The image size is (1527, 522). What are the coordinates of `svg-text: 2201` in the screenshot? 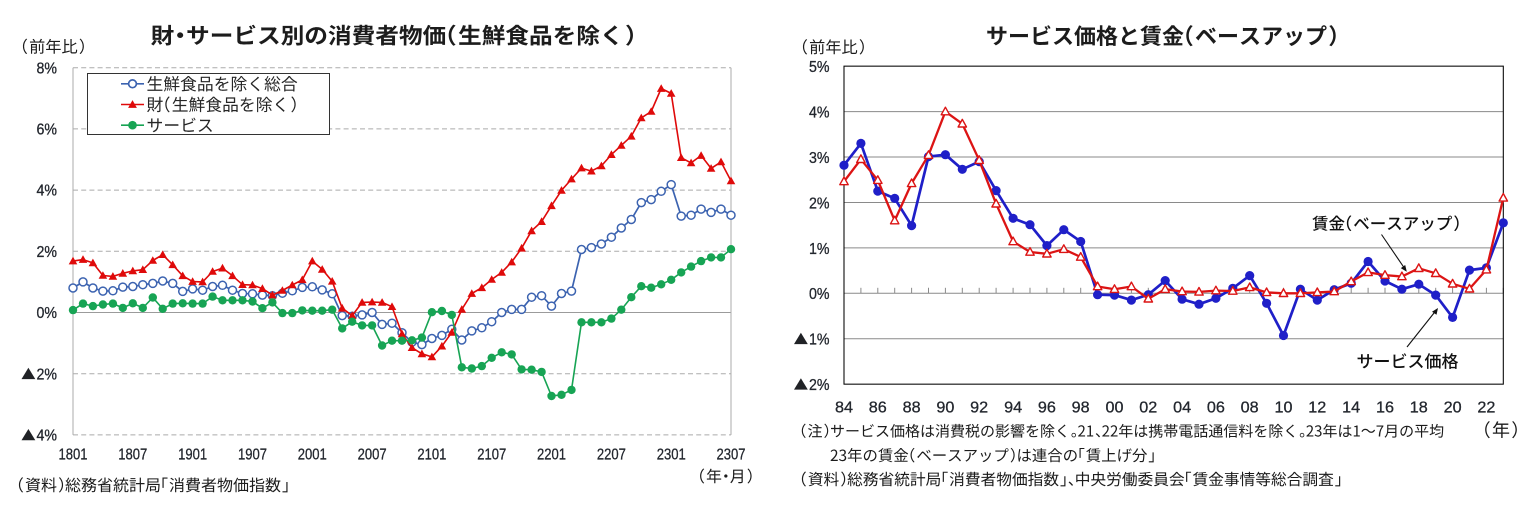 It's located at (551, 455).